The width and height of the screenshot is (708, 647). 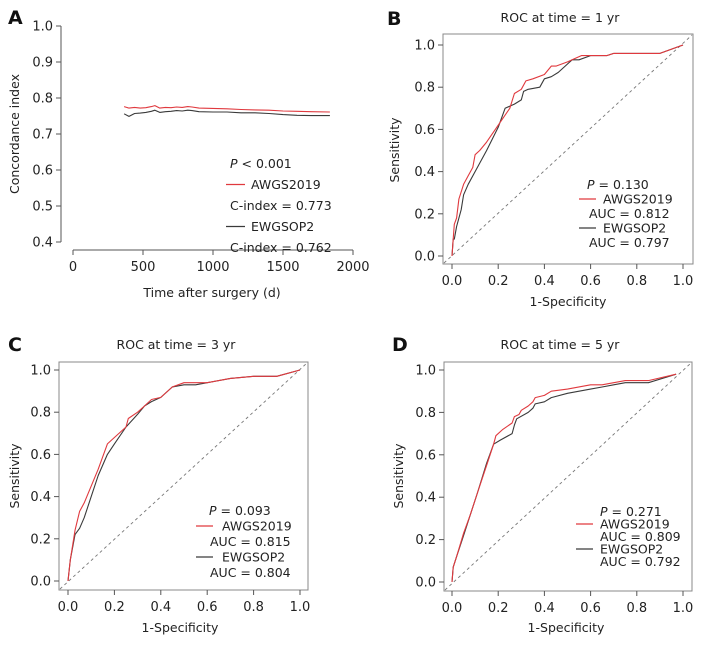 I want to click on p-value-text: = 0.271, so click(x=635, y=511).